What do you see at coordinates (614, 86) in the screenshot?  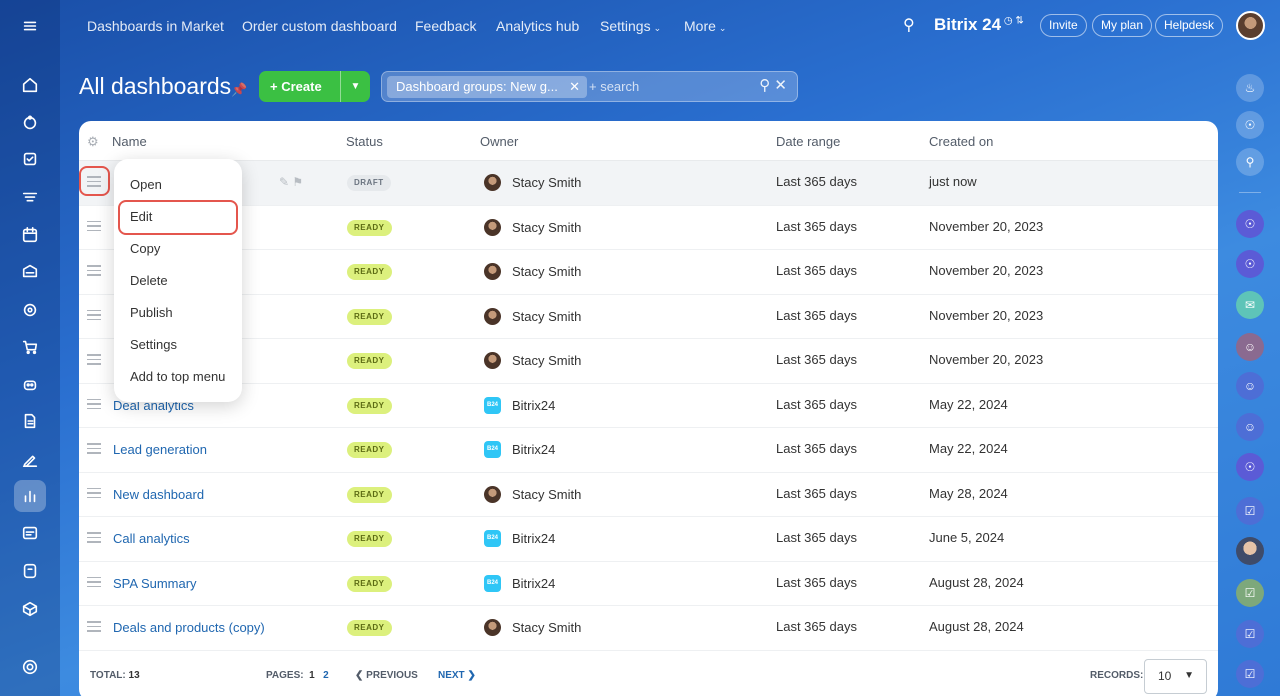 I see `search-input: + search` at bounding box center [614, 86].